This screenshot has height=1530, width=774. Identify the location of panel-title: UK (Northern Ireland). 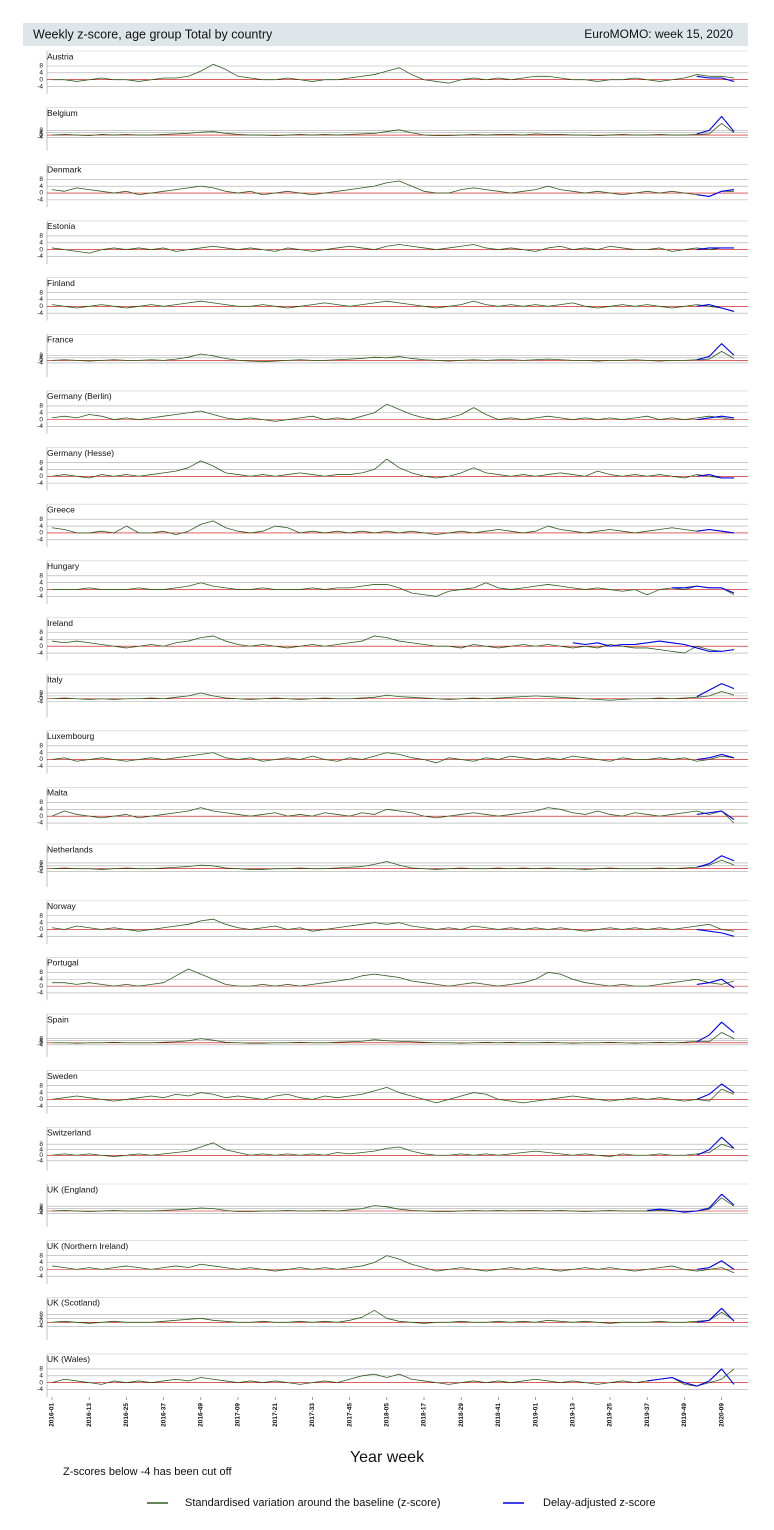
(87, 1246).